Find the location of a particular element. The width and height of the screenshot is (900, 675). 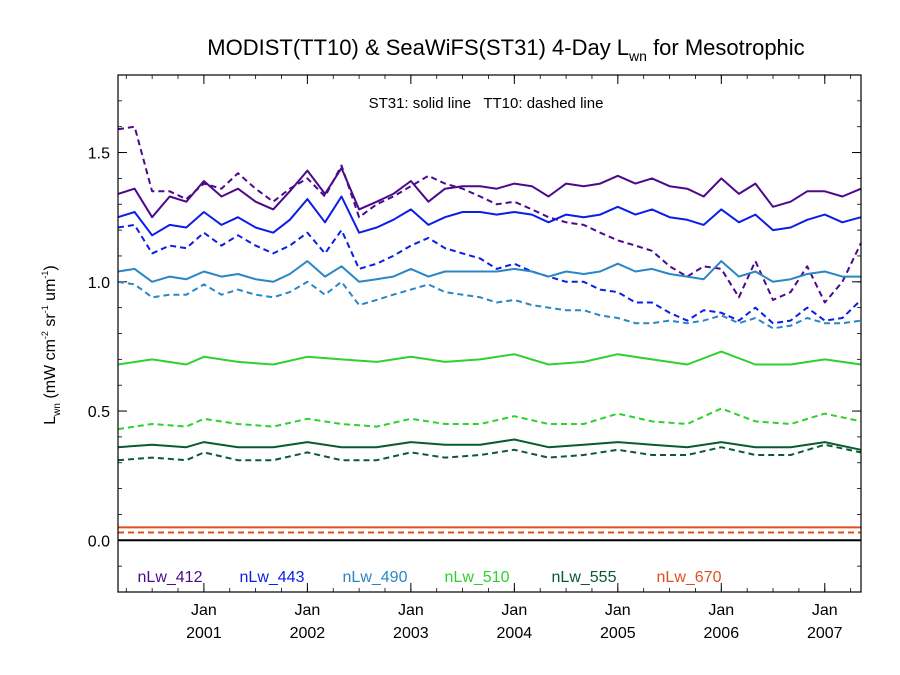

x-tick-label-year: 2007 is located at coordinates (825, 633).